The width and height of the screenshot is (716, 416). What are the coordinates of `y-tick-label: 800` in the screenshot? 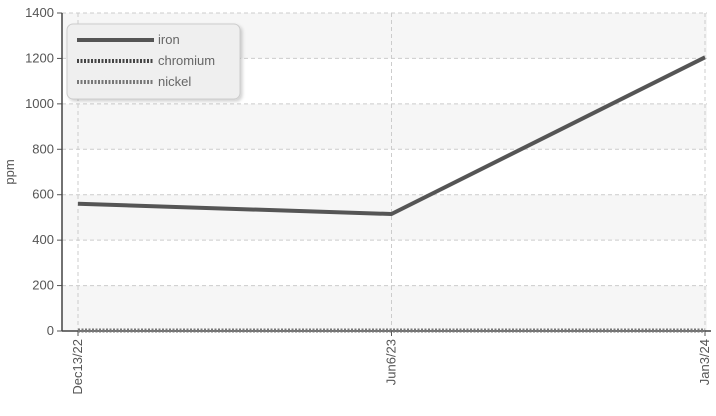 It's located at (43, 148).